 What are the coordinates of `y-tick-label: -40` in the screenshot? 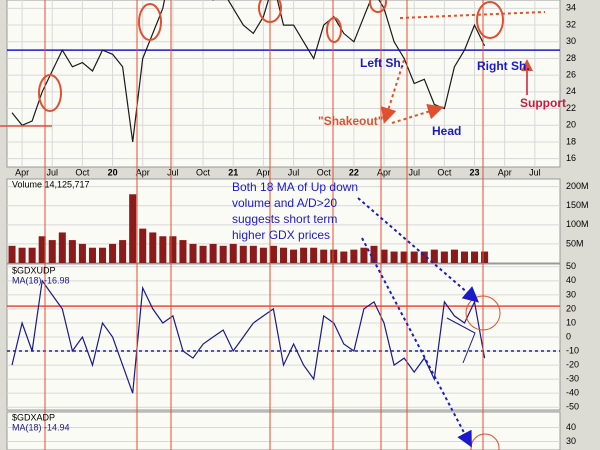 It's located at (572, 393).